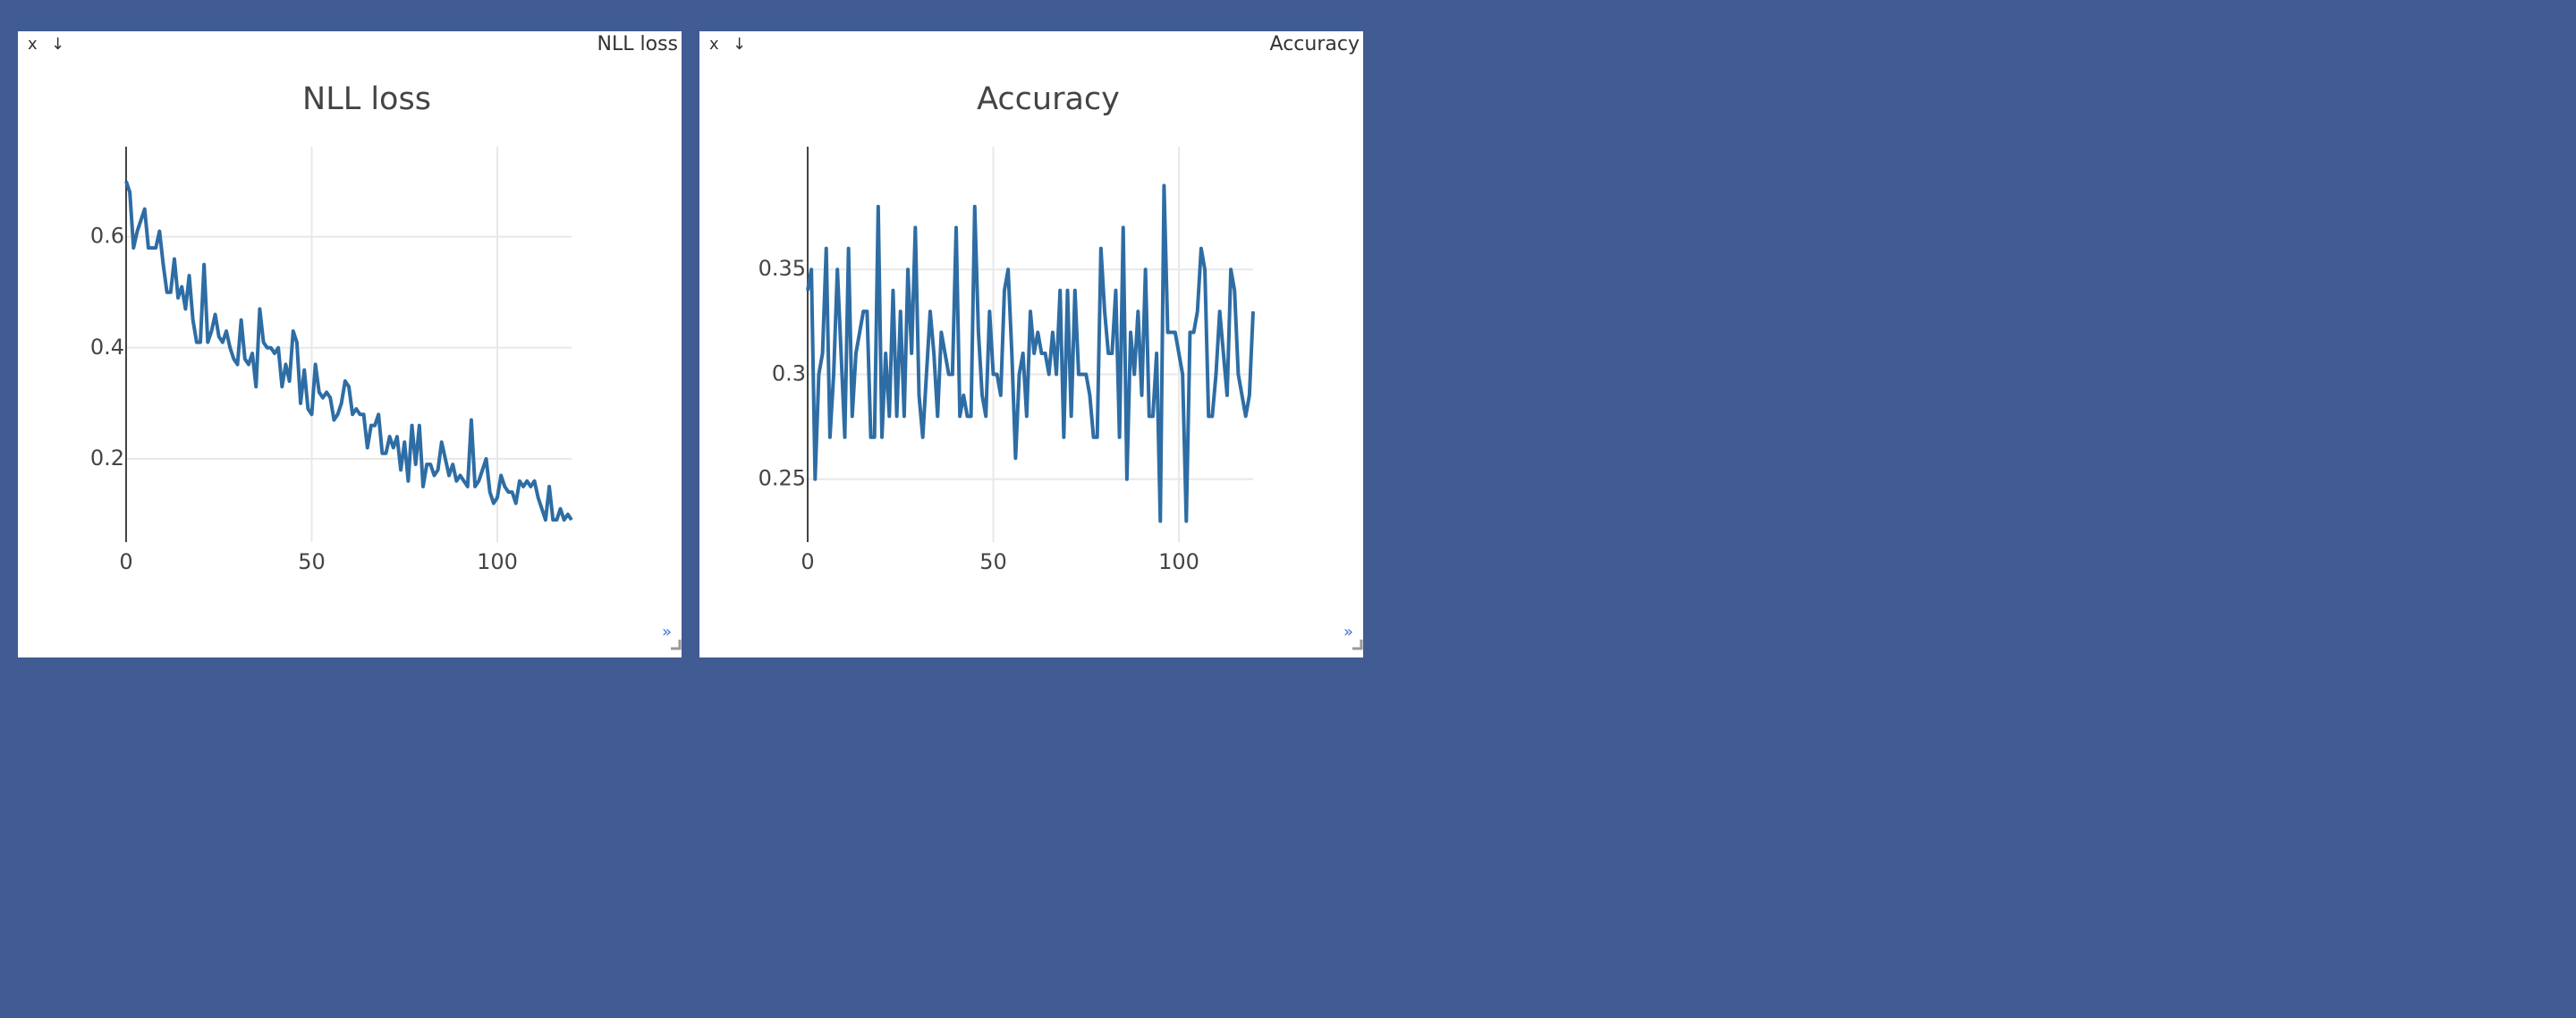 The image size is (2576, 1018). I want to click on chart-title: NLL loss, so click(366, 99).